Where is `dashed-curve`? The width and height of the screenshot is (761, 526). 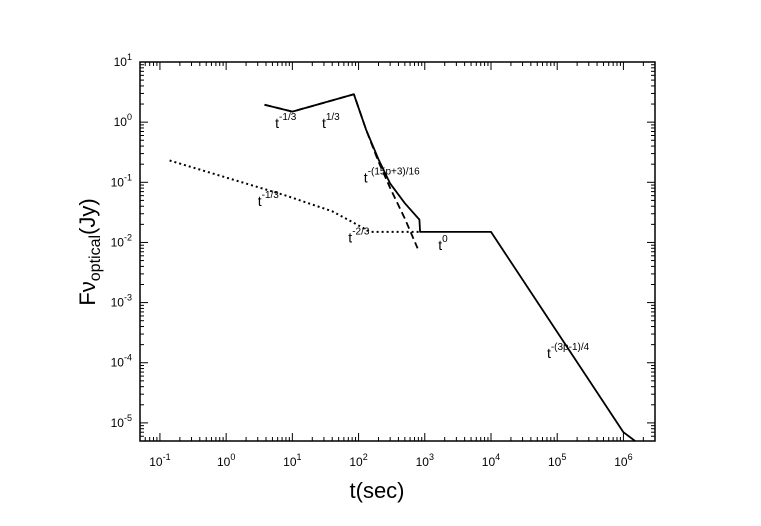 dashed-curve is located at coordinates (341, 171).